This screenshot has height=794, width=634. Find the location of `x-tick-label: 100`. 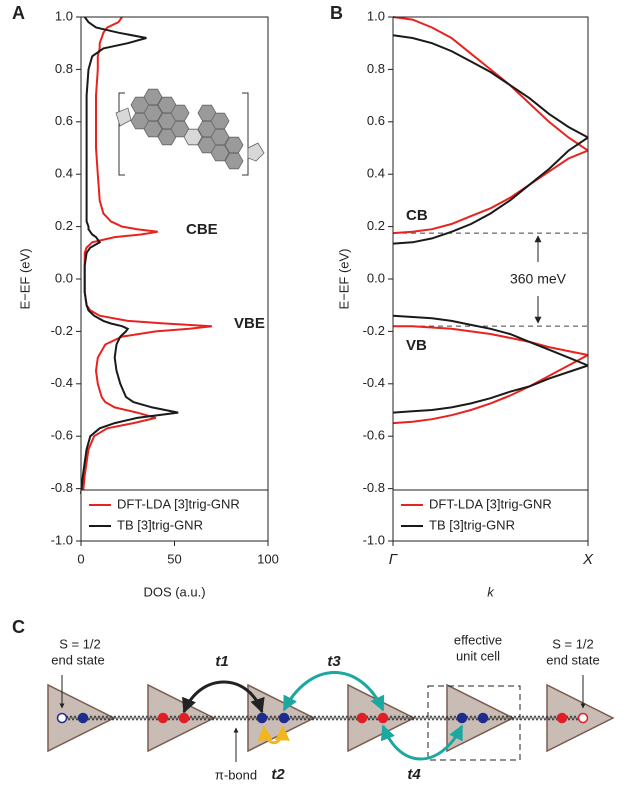

x-tick-label: 100 is located at coordinates (268, 558).